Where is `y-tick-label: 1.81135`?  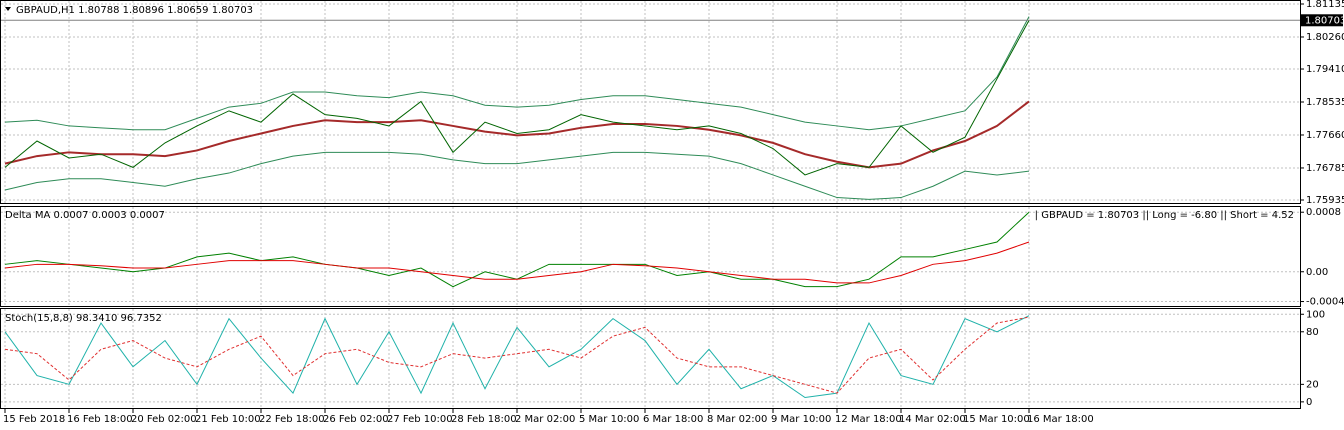
y-tick-label: 1.81135 is located at coordinates (1325, 5).